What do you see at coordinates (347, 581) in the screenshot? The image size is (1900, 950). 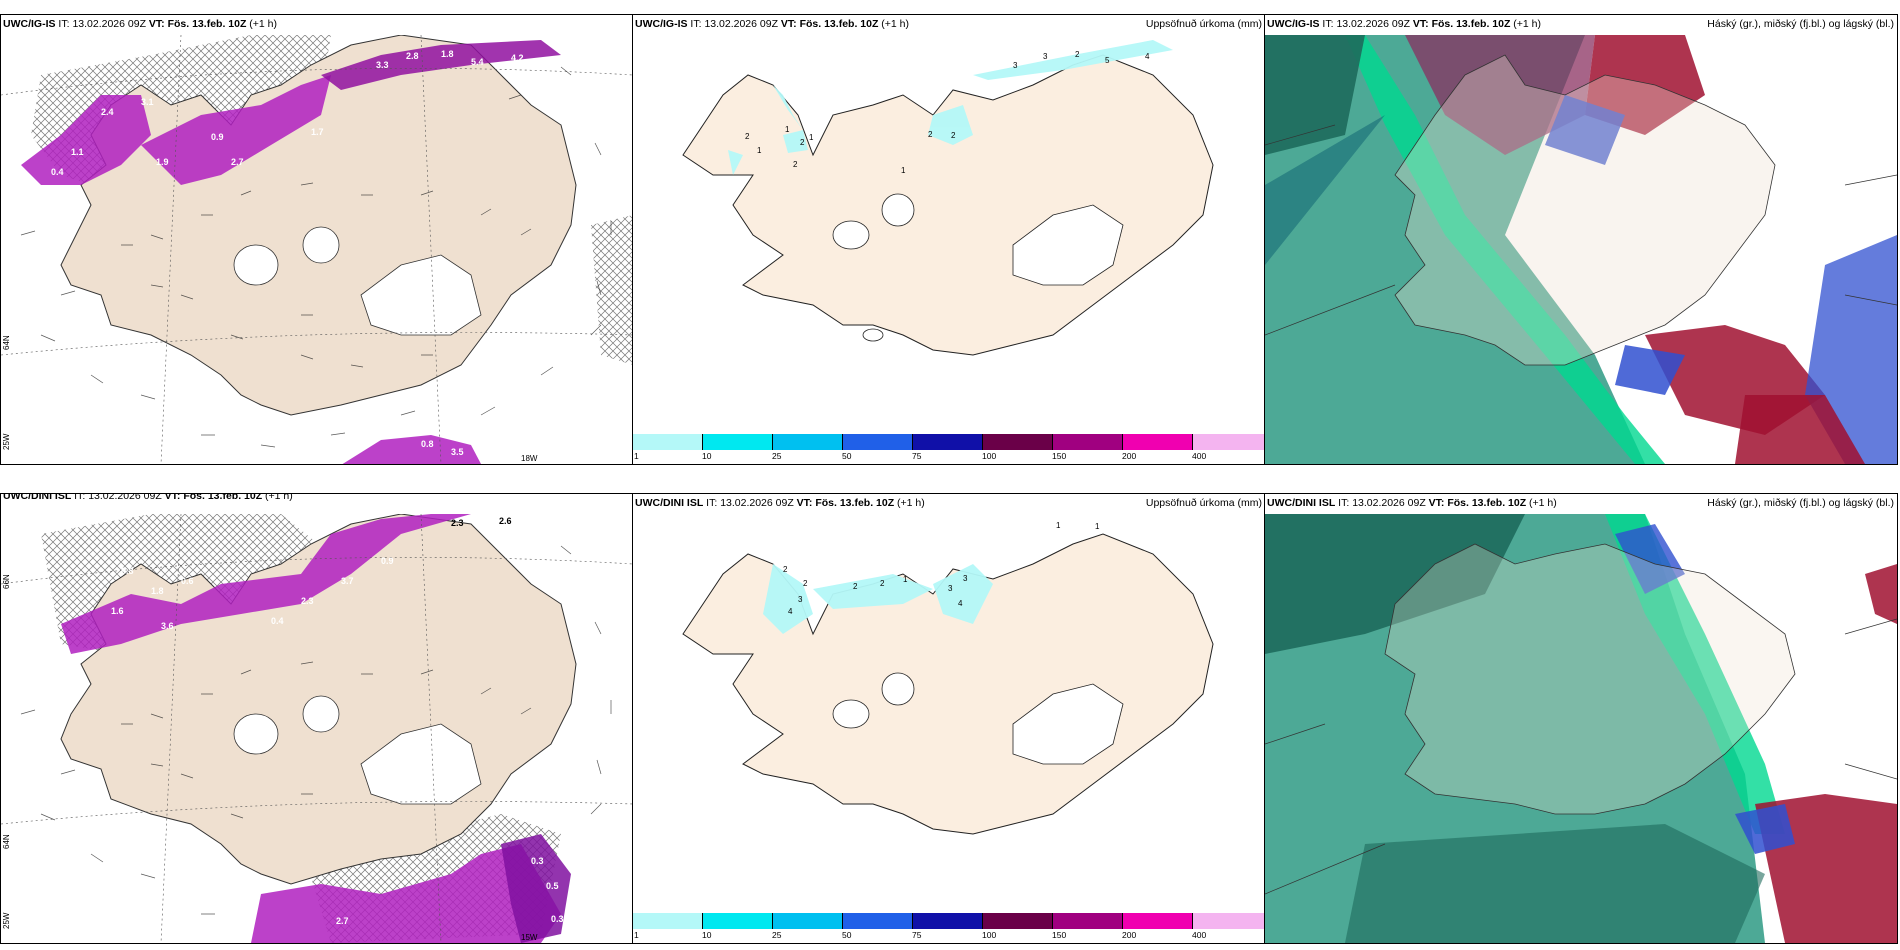 I see `svg-text: 3.7` at bounding box center [347, 581].